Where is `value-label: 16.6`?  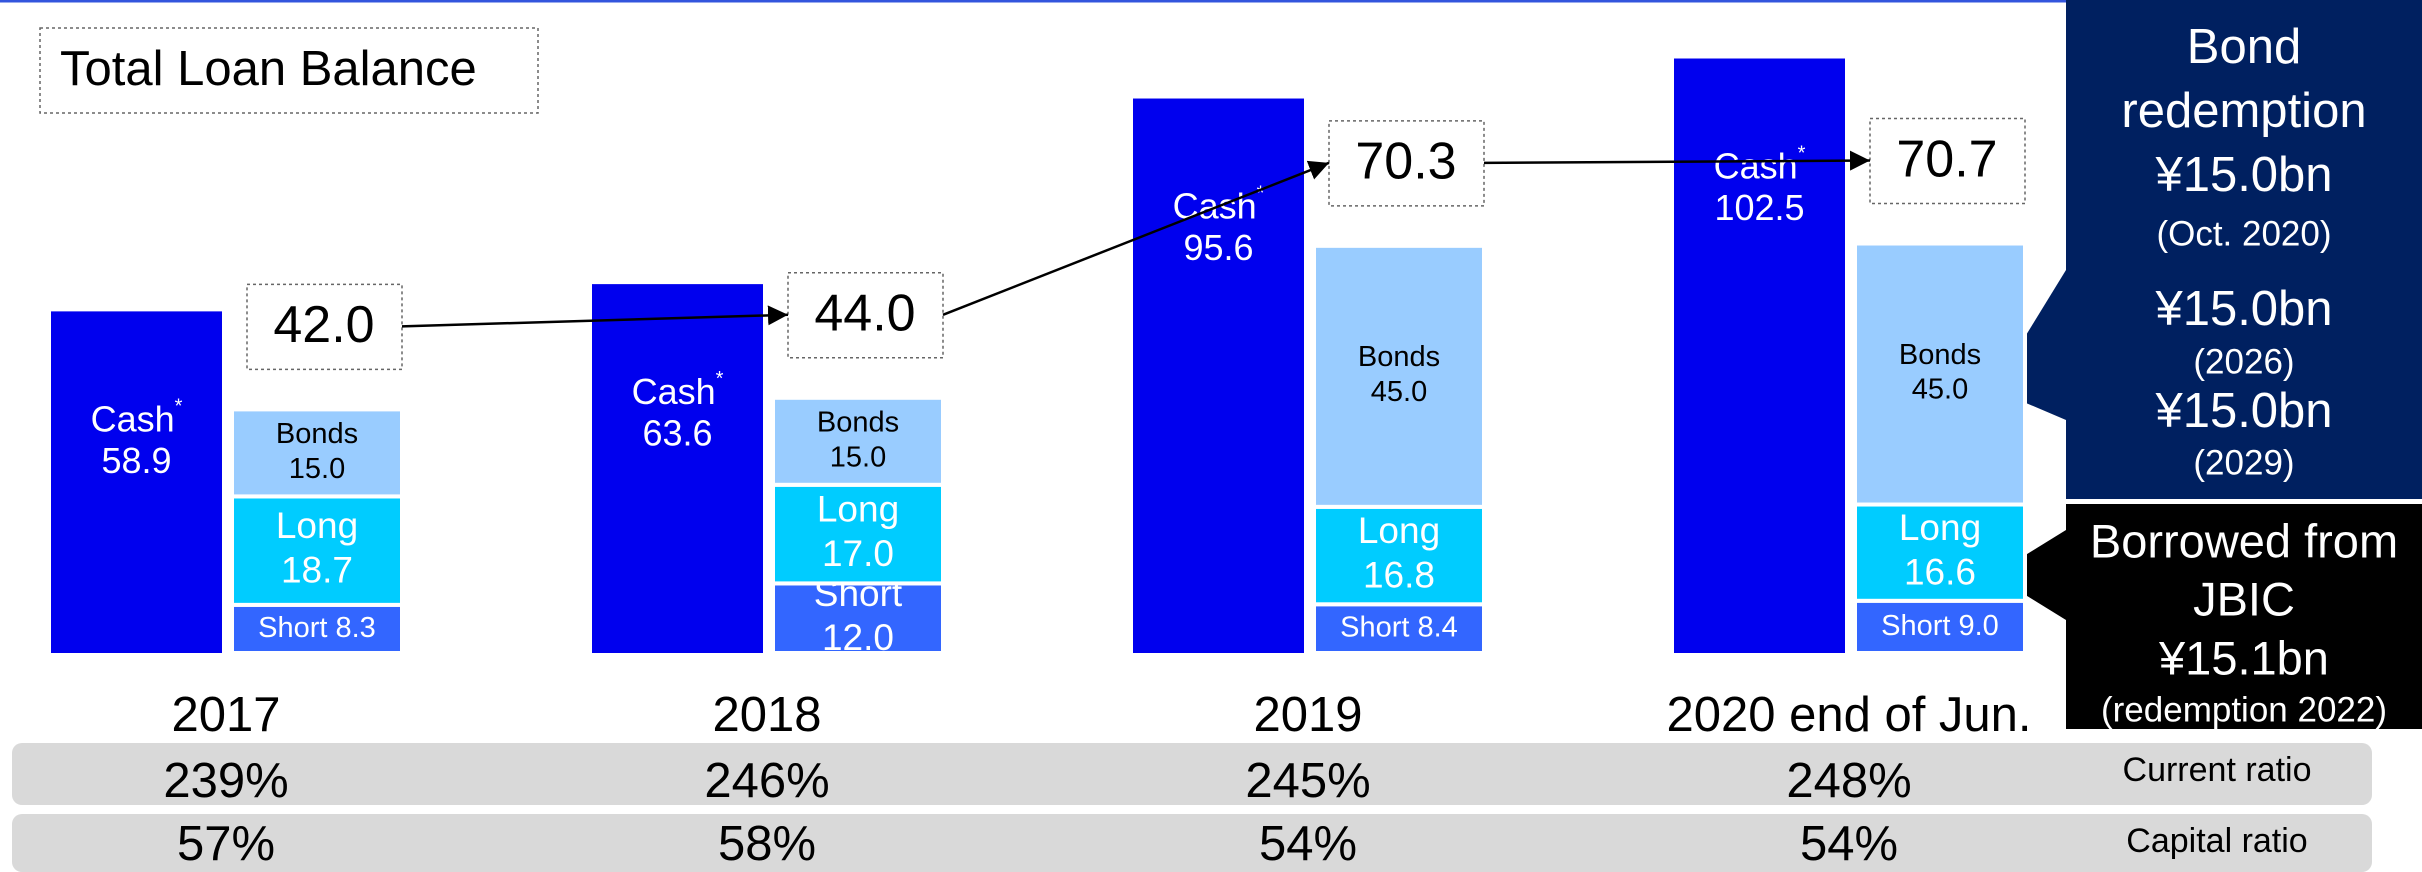 value-label: 16.6 is located at coordinates (1940, 572).